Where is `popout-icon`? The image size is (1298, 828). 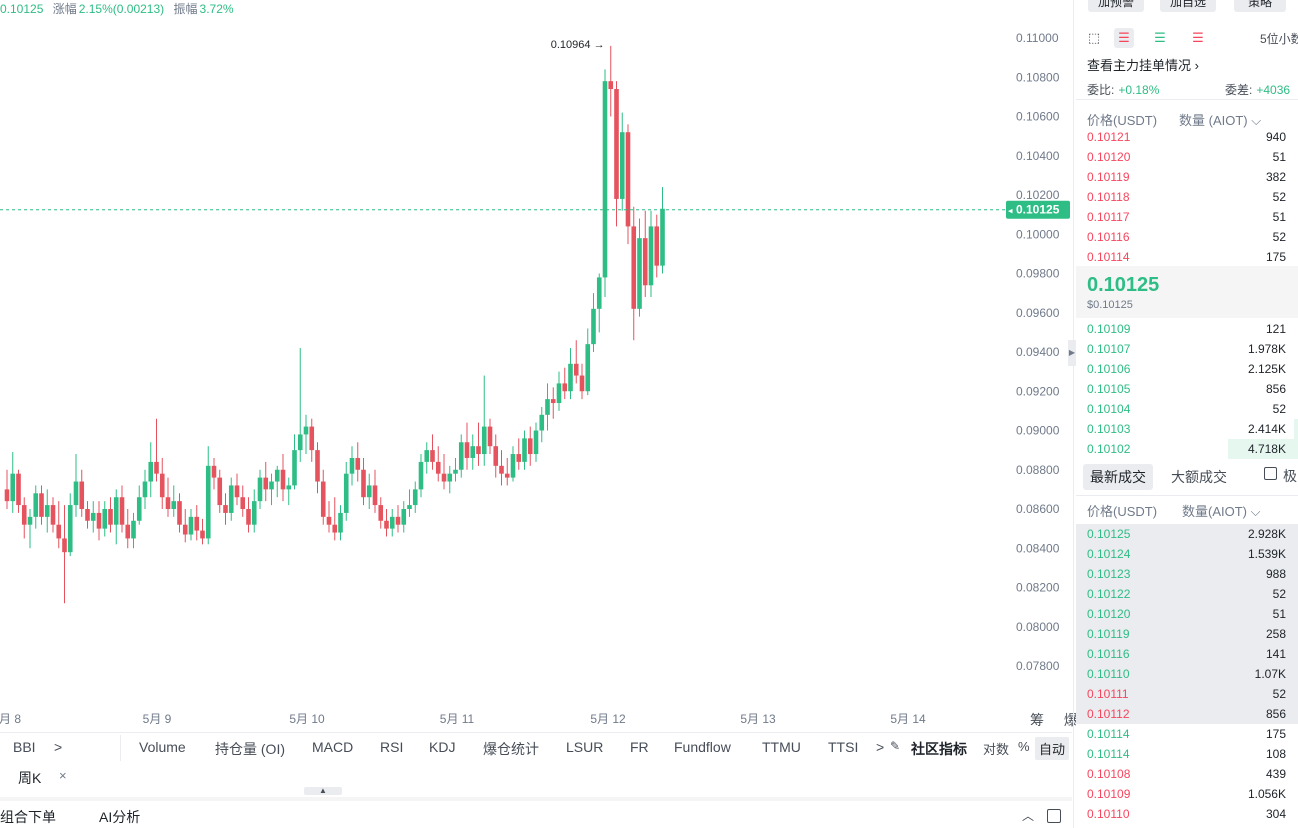
popout-icon is located at coordinates (1054, 816).